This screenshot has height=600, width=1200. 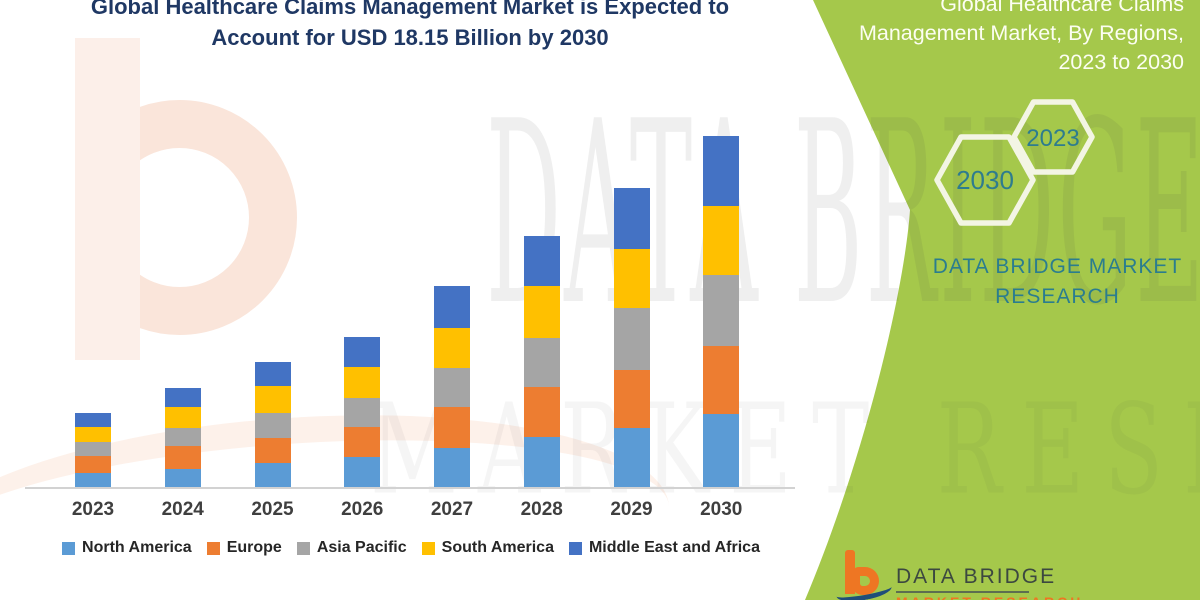 I want to click on x-axis-label-2023: 2023, so click(x=93, y=509).